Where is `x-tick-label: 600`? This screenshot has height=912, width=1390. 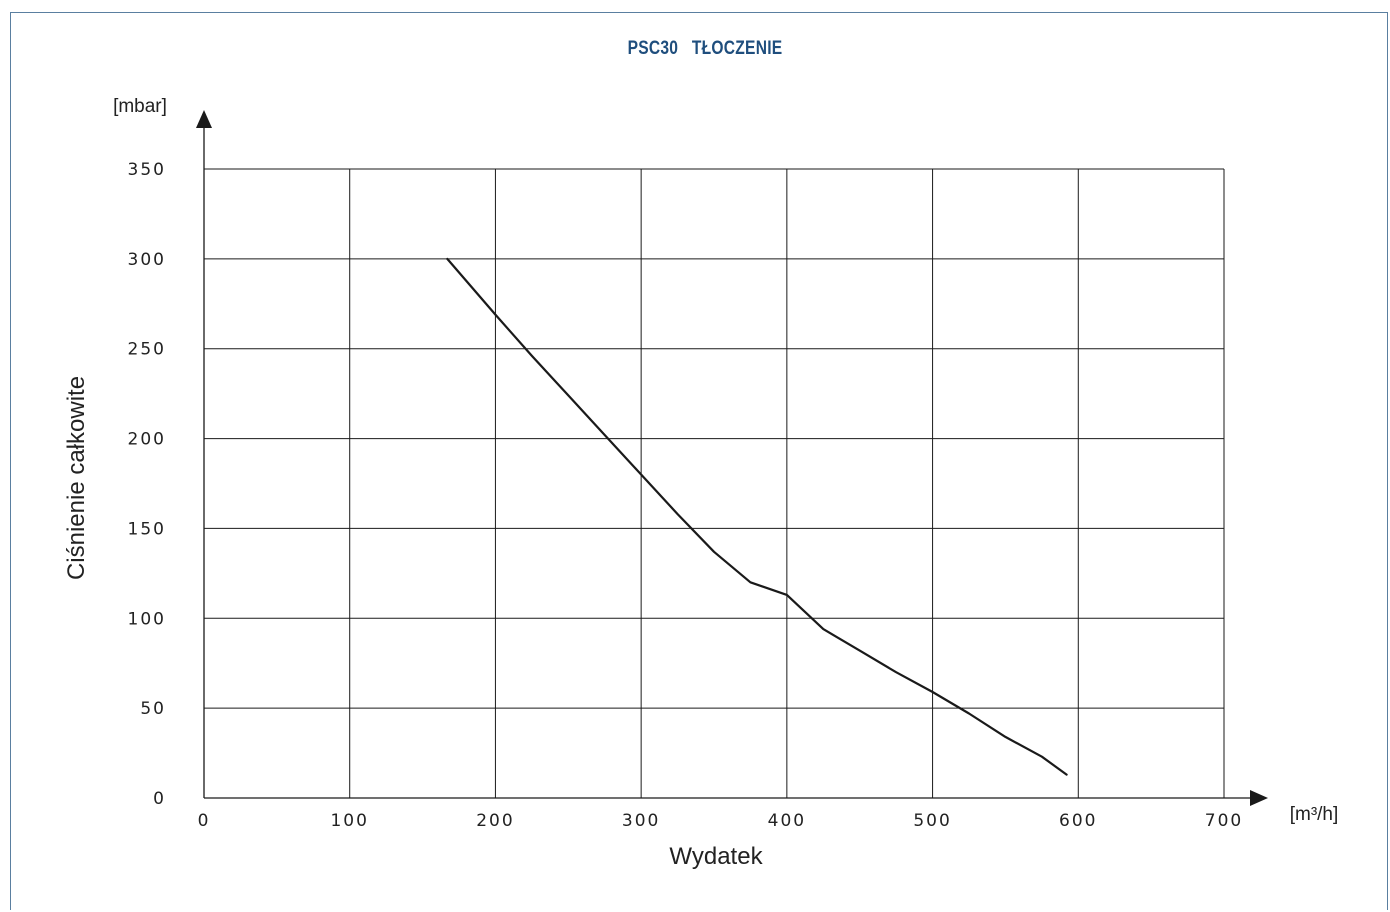 x-tick-label: 600 is located at coordinates (1078, 821).